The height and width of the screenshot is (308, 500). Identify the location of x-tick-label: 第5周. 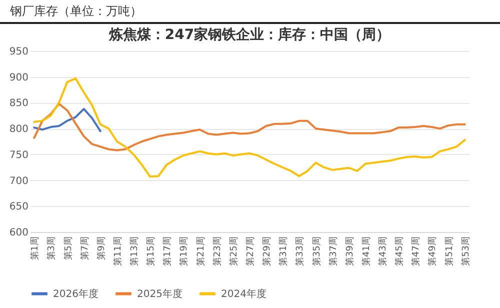
(68, 248).